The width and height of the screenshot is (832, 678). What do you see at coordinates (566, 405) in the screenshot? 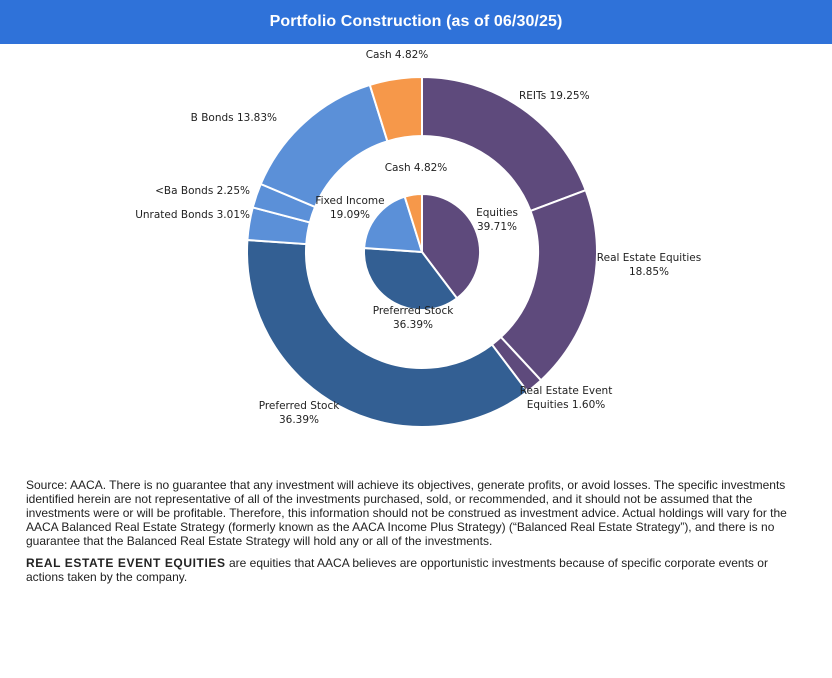
I see `outer-label-re-event-line-2: Equities 1.60%` at bounding box center [566, 405].